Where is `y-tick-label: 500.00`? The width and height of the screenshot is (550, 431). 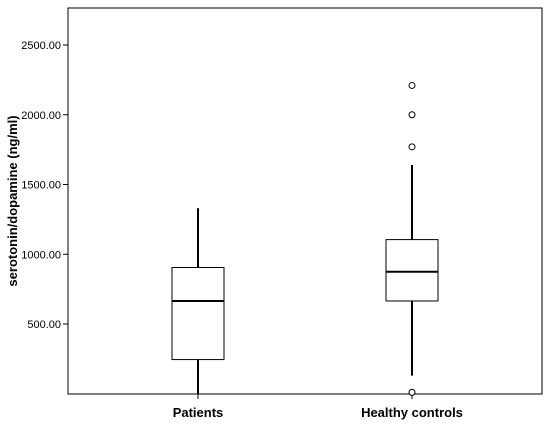 y-tick-label: 500.00 is located at coordinates (44, 325).